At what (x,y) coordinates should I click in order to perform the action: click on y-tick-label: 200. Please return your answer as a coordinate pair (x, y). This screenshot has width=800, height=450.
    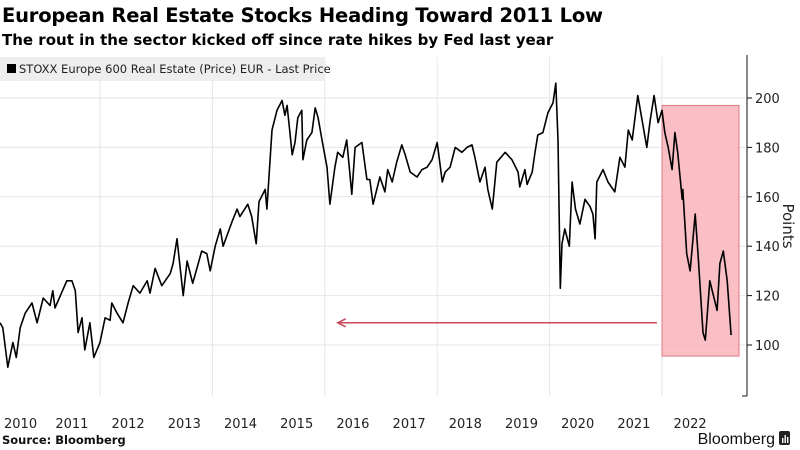
    Looking at the image, I should click on (767, 99).